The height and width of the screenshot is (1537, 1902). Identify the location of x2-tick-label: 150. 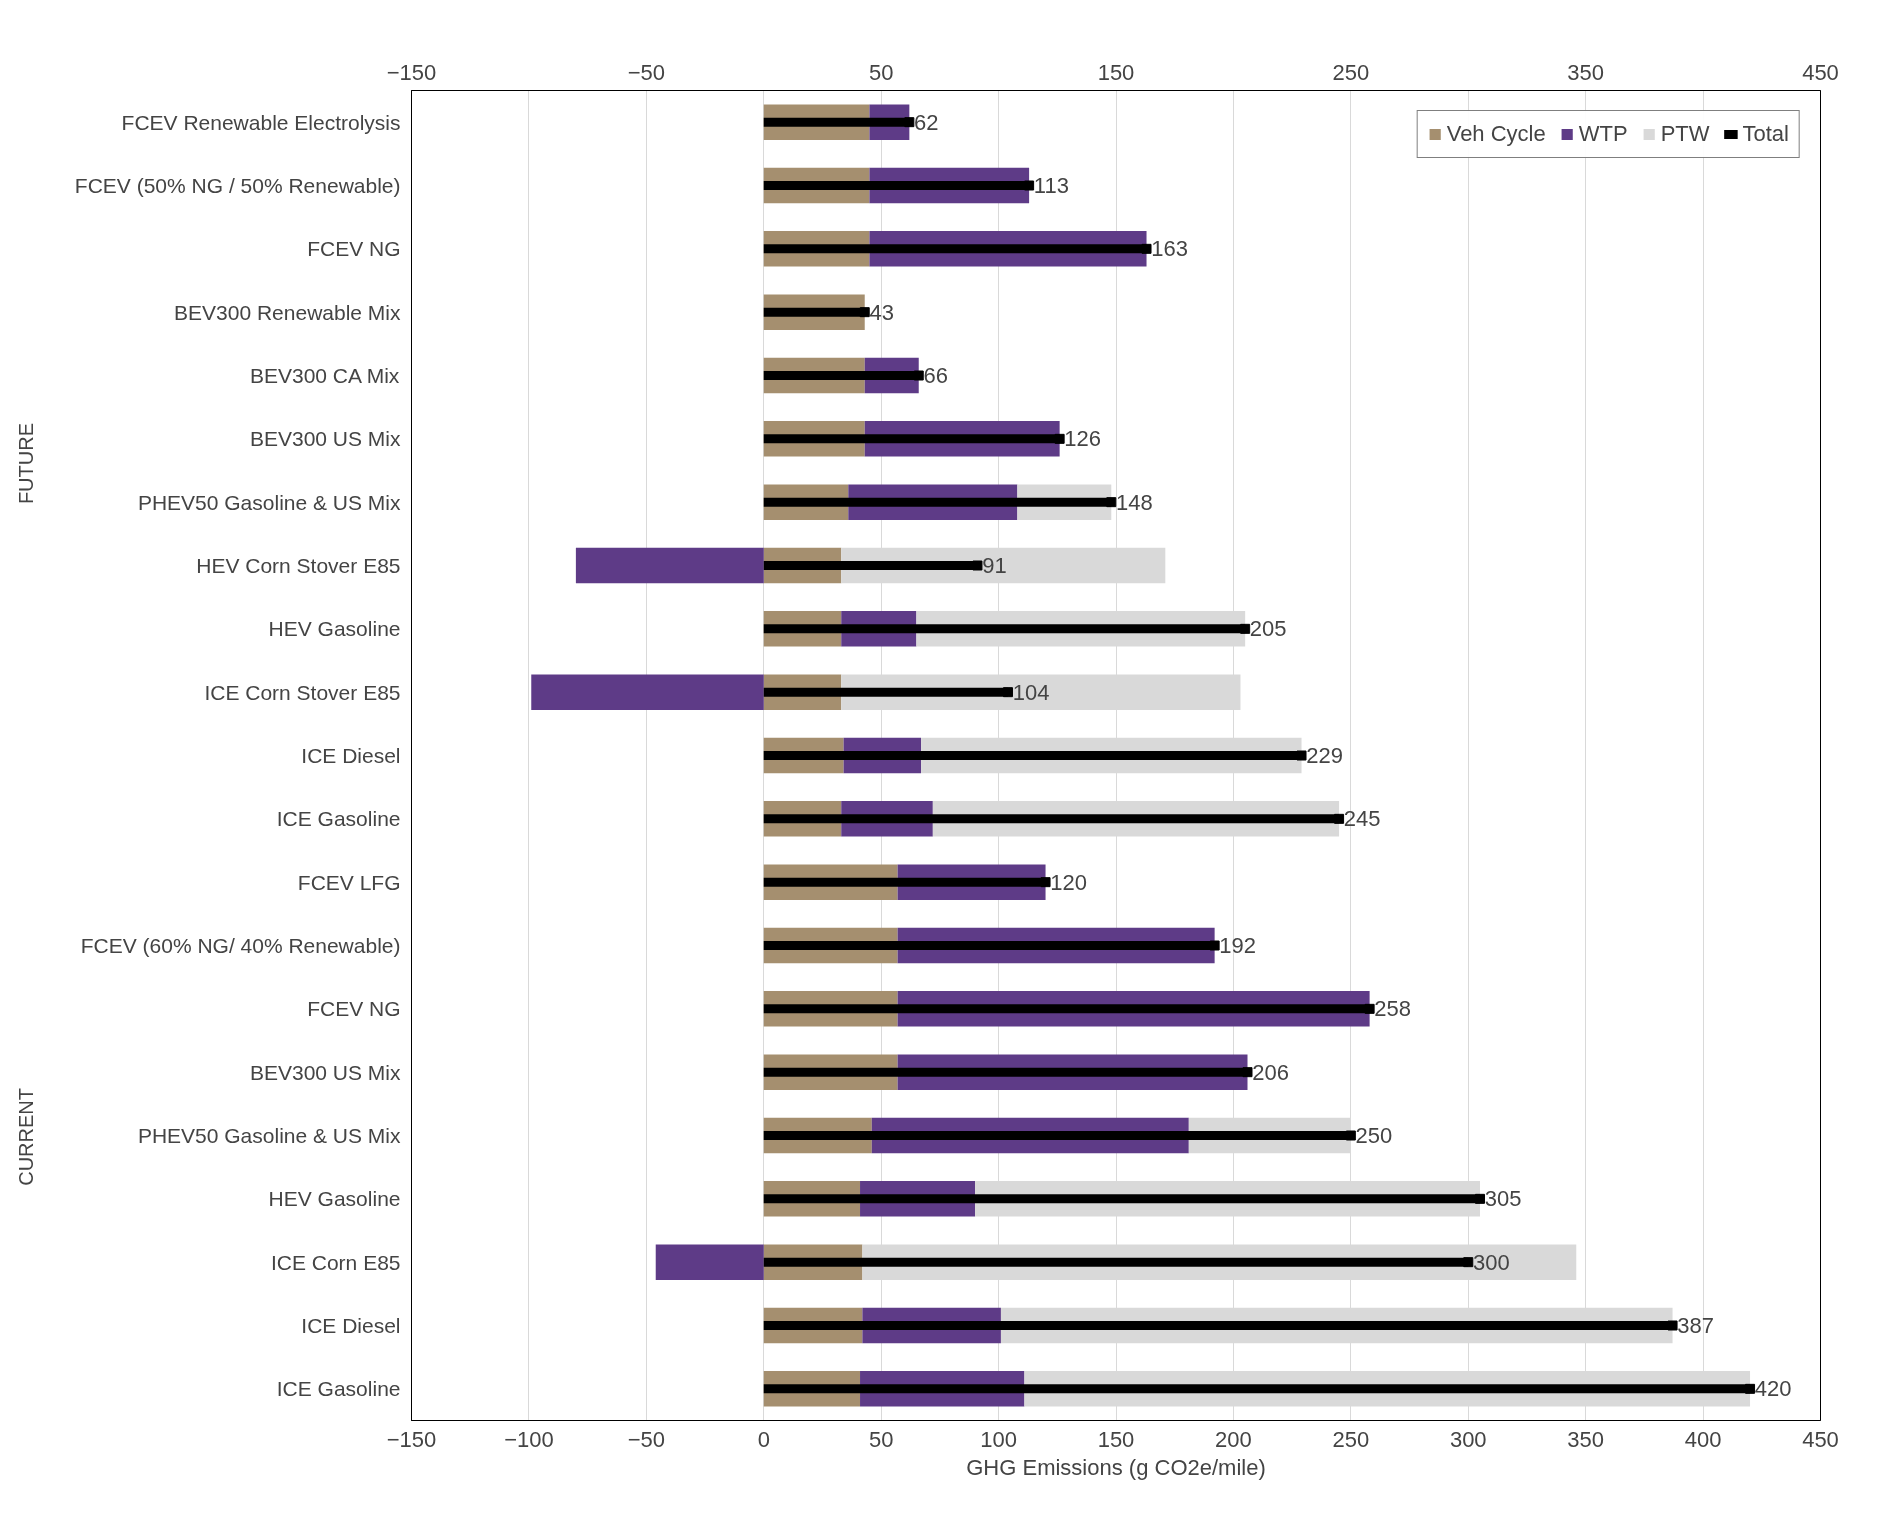
(1116, 72).